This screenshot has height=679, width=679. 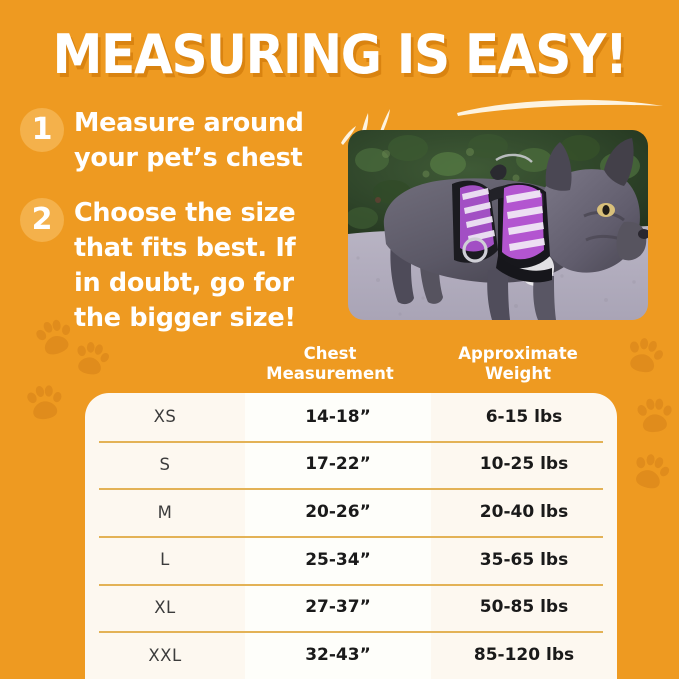 I want to click on table-row: M 20-26” 20-40 lbs, so click(x=351, y=512).